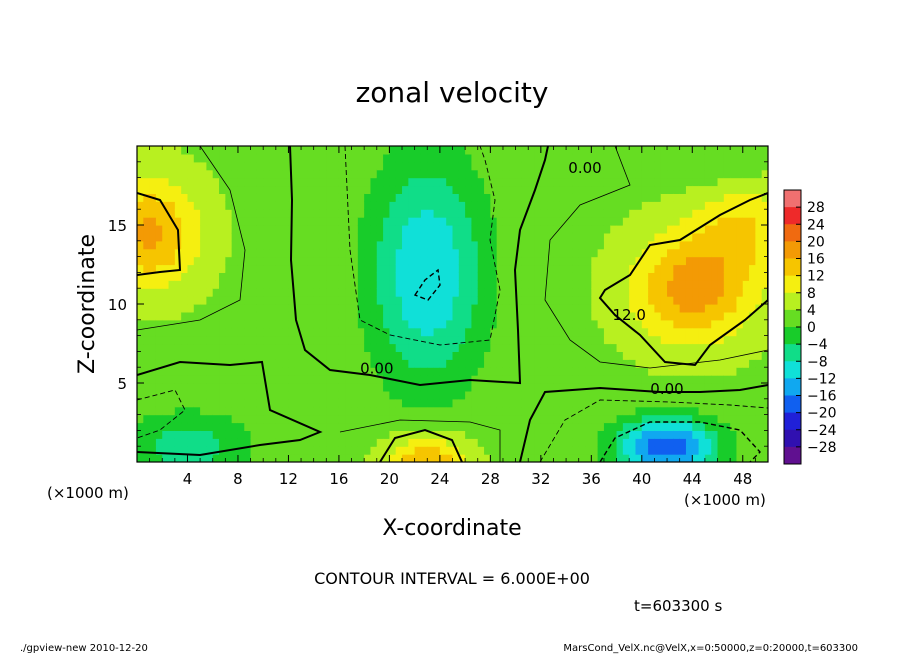 The image size is (904, 654). Describe the element at coordinates (389, 479) in the screenshot. I see `x-tick-label: 20` at that location.